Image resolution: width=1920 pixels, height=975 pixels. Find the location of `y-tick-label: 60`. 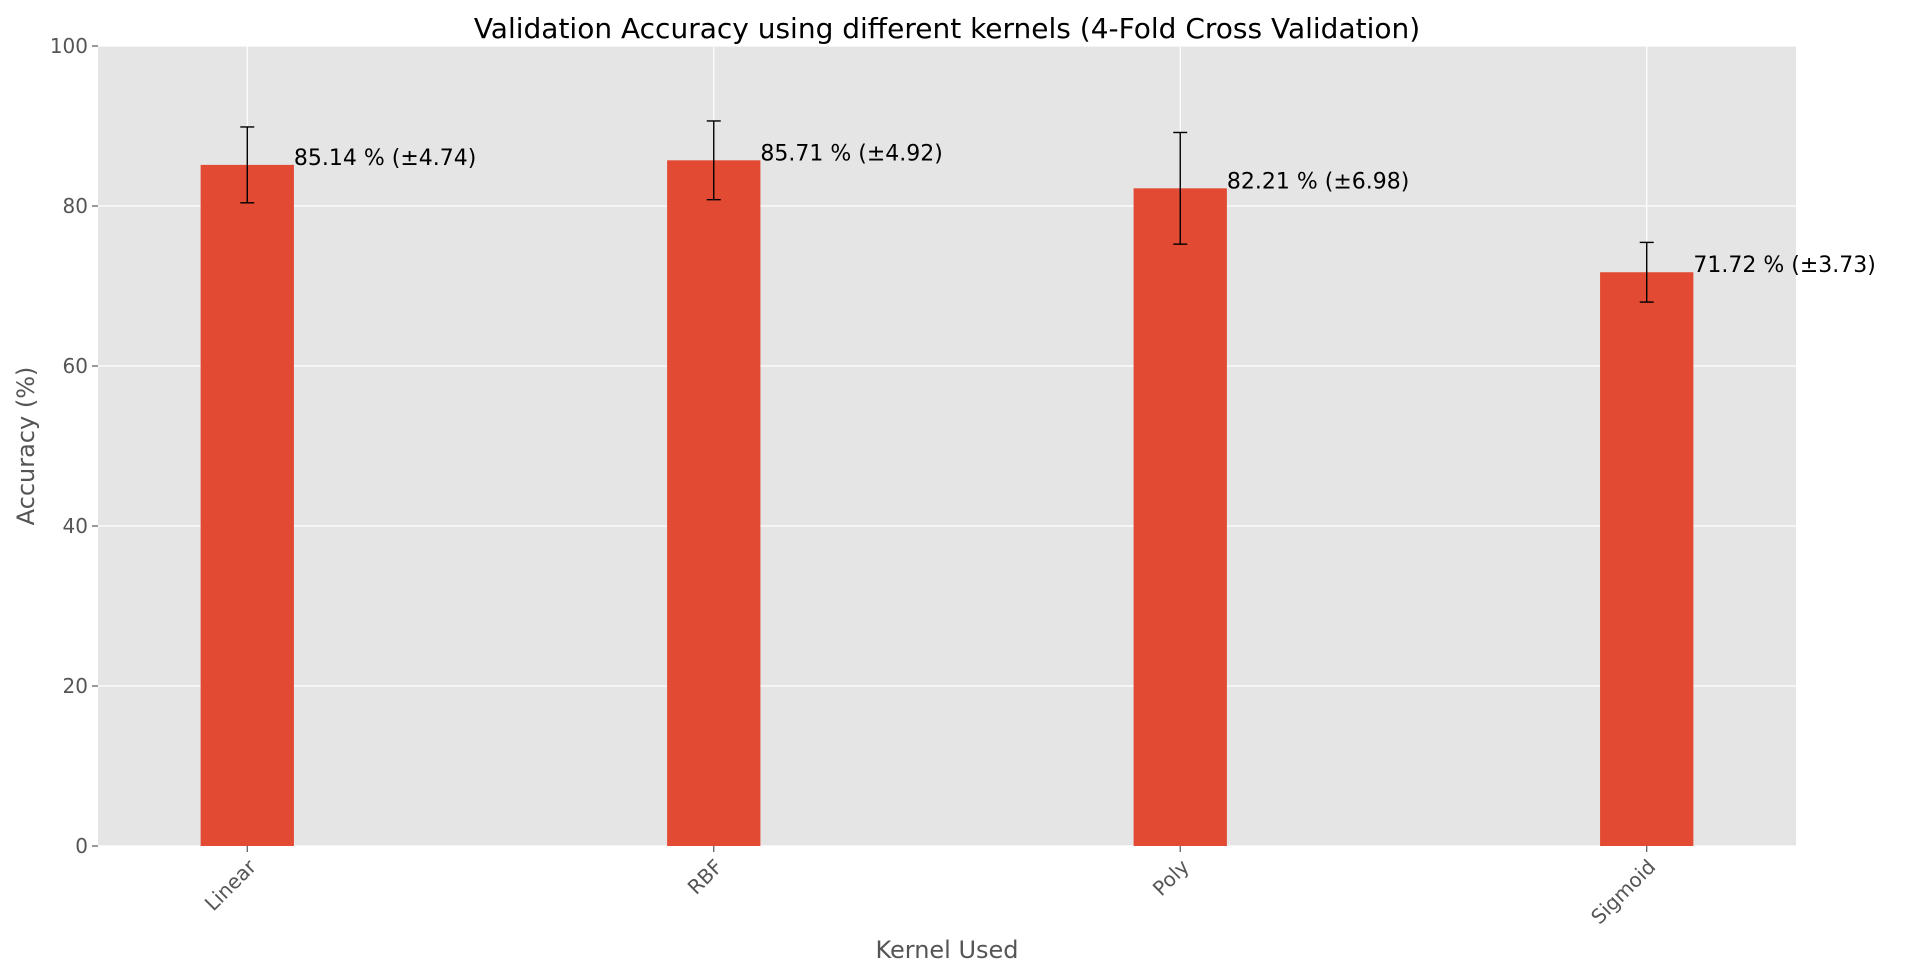

y-tick-label: 60 is located at coordinates (75, 366).